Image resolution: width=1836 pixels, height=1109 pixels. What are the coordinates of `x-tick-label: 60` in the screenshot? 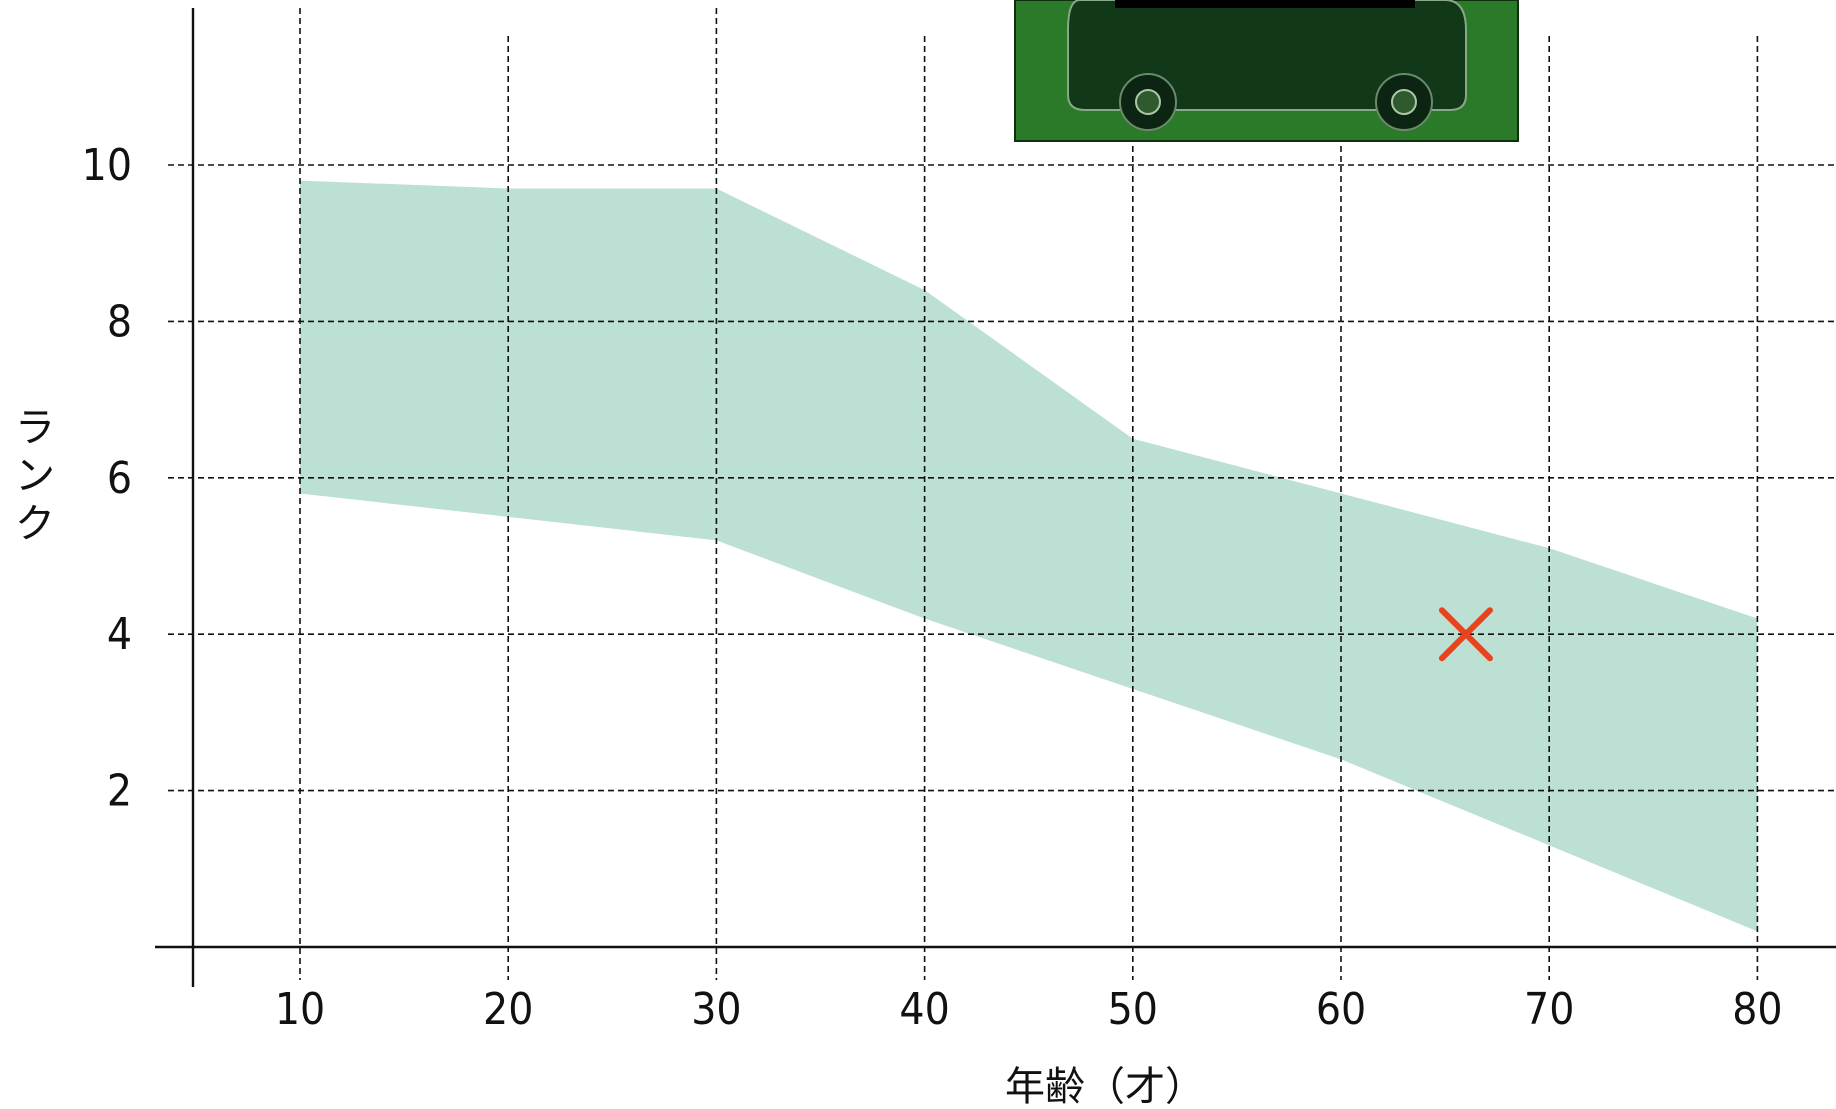 It's located at (1341, 1009).